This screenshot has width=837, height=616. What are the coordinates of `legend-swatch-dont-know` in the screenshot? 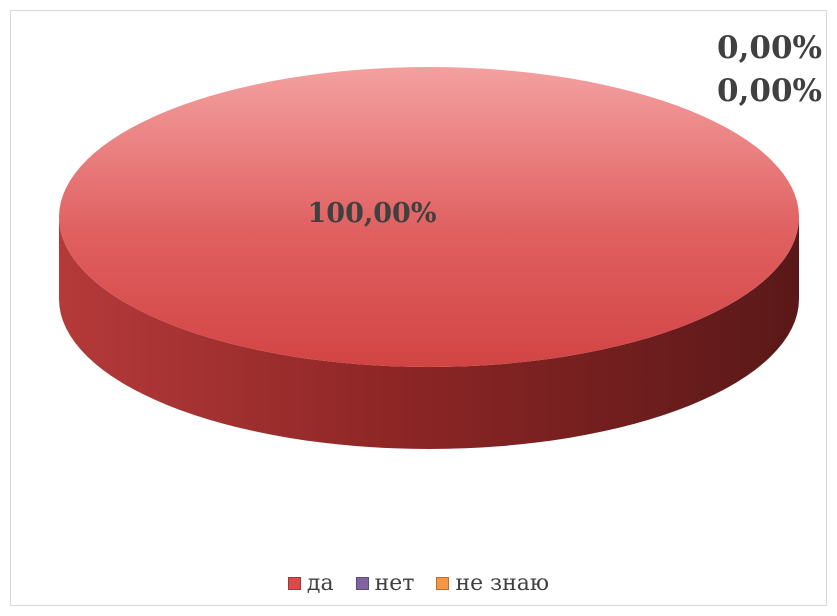 It's located at (443, 583).